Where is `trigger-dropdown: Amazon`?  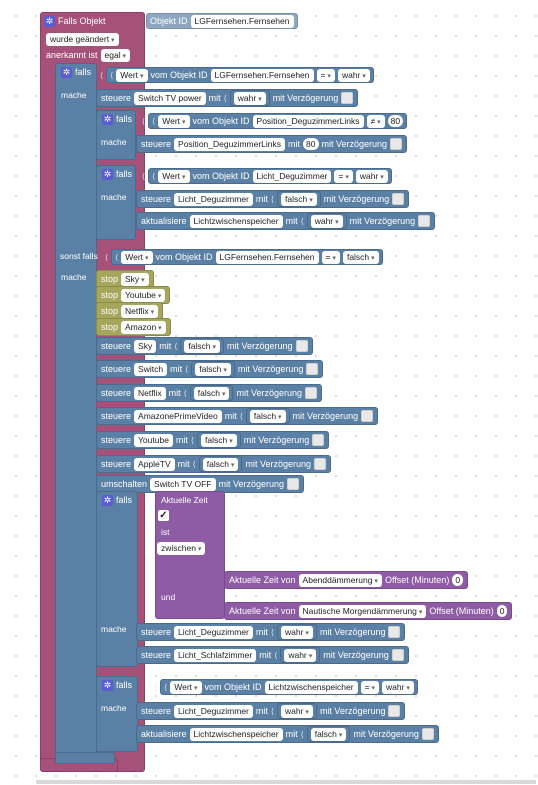 trigger-dropdown: Amazon is located at coordinates (143, 327).